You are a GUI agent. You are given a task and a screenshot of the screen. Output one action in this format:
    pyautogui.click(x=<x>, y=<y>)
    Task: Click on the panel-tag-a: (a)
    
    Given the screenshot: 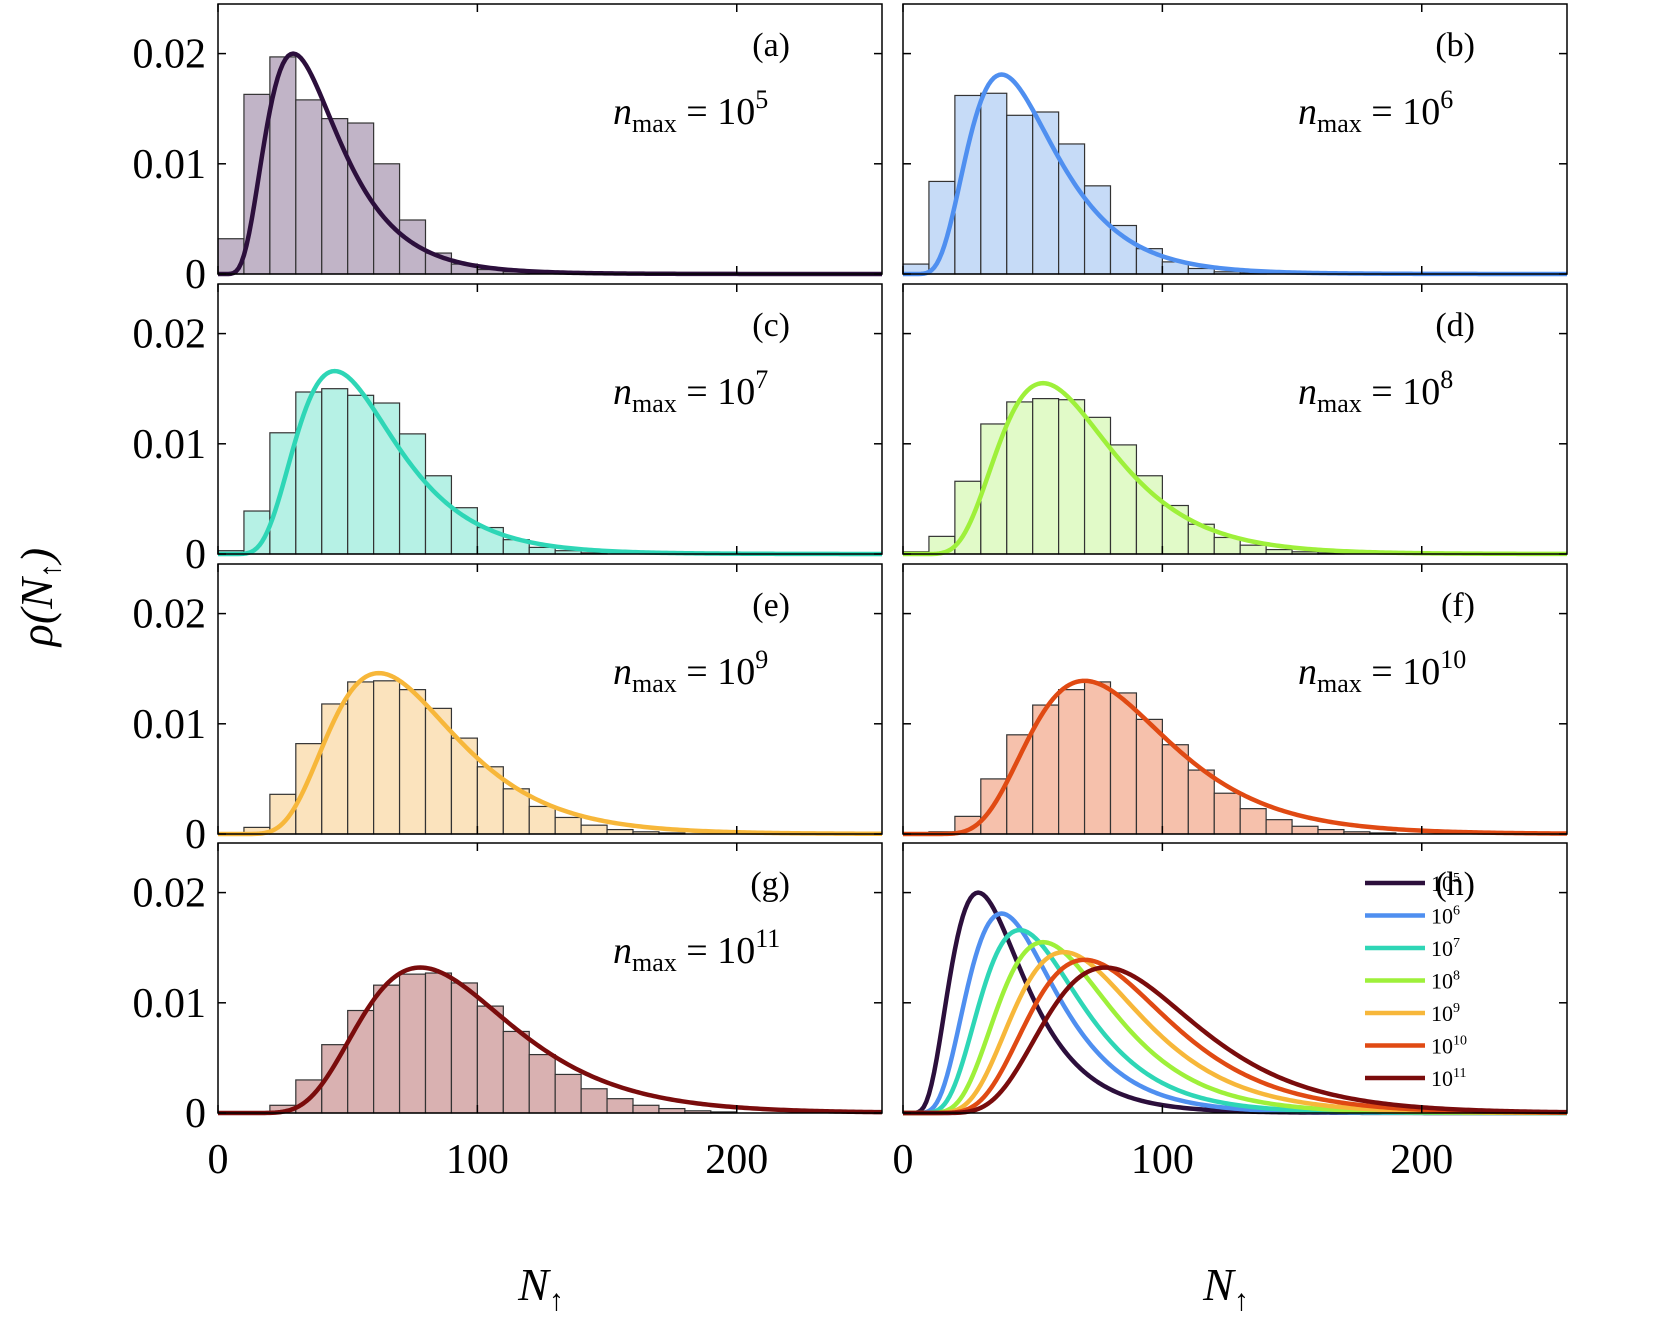 What is the action you would take?
    pyautogui.click(x=771, y=45)
    